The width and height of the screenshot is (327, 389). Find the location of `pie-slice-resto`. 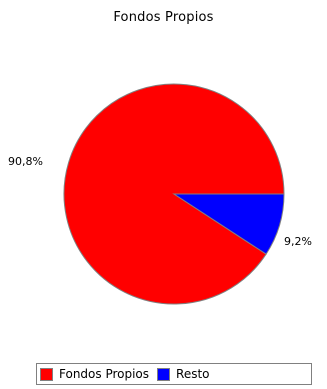

pie-slice-resto is located at coordinates (228, 224).